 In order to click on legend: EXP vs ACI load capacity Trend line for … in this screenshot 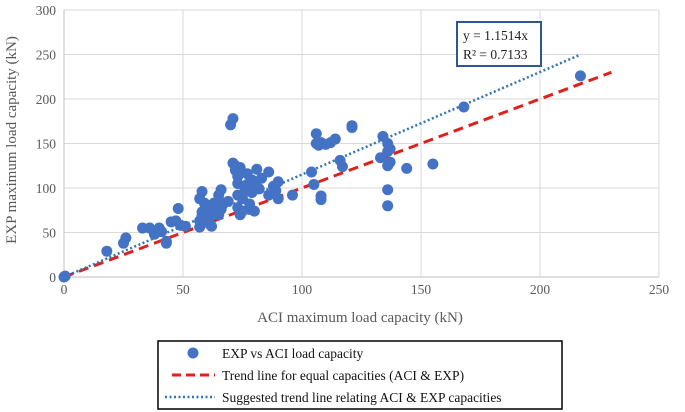, I will do `click(360, 375)`.